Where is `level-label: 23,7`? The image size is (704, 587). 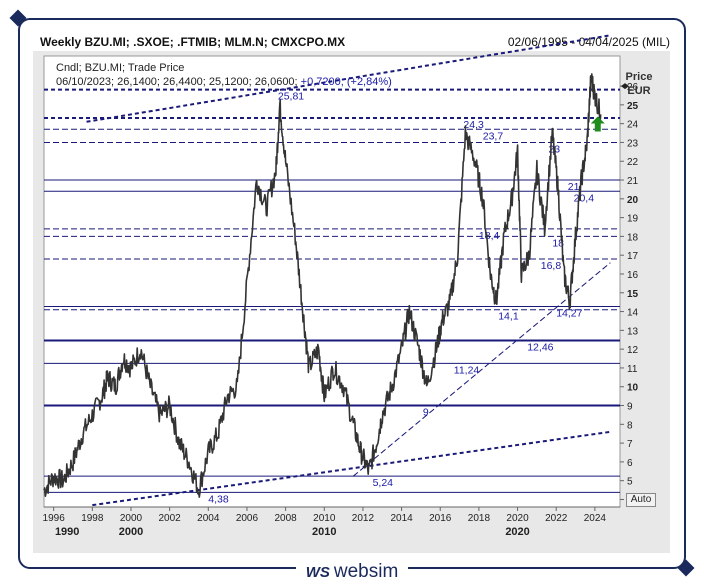 level-label: 23,7 is located at coordinates (493, 136).